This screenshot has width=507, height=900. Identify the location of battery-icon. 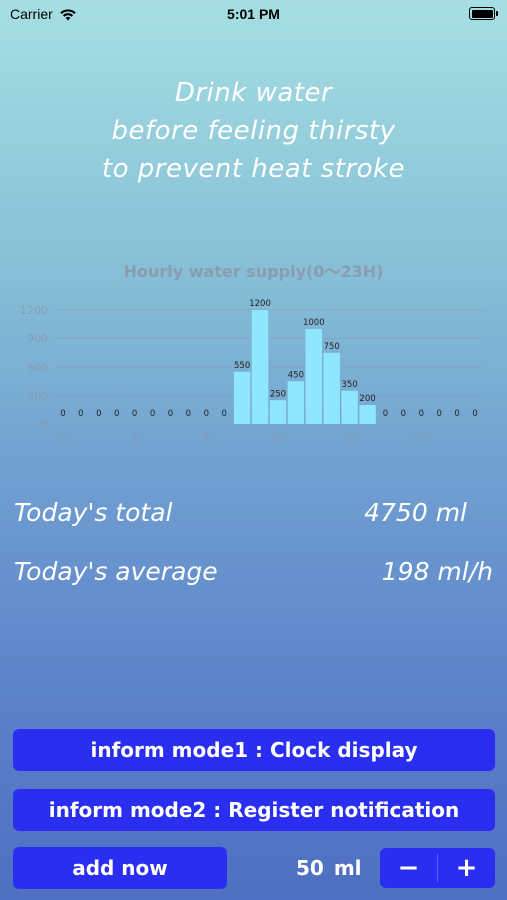
(483, 13).